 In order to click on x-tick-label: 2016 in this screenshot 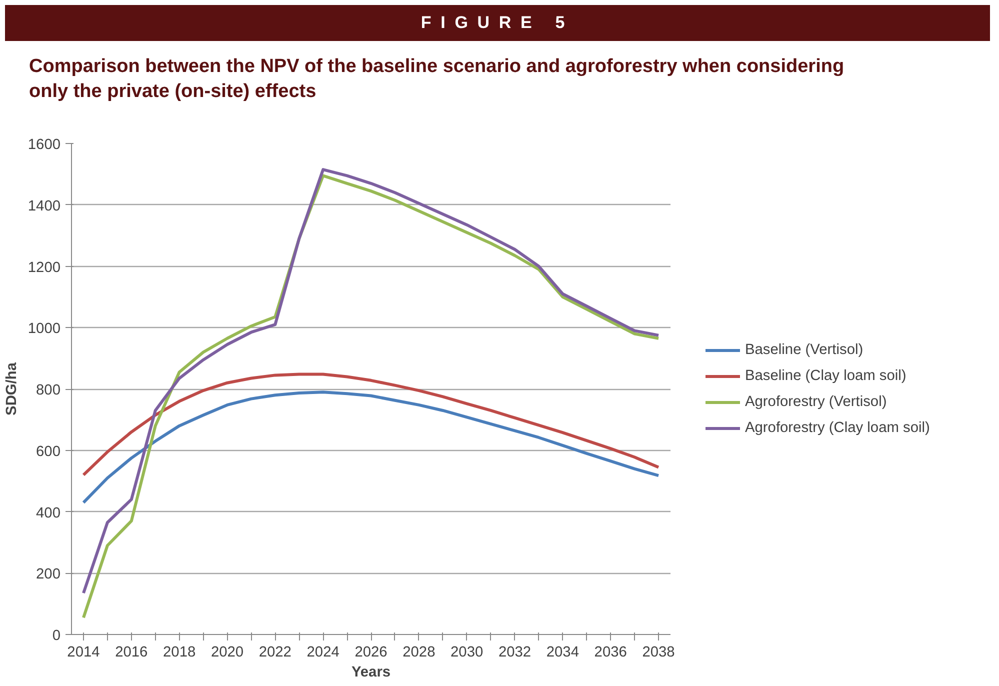, I will do `click(131, 652)`.